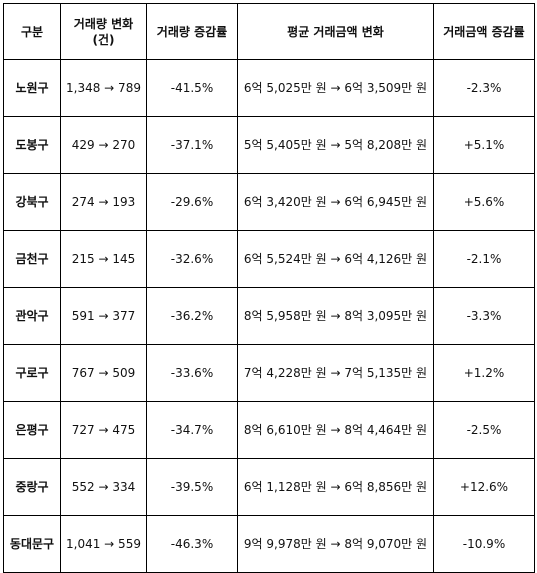 Image resolution: width=537 pixels, height=573 pixels. Describe the element at coordinates (192, 316) in the screenshot. I see `cell-volume-rate: -36.2%` at that location.